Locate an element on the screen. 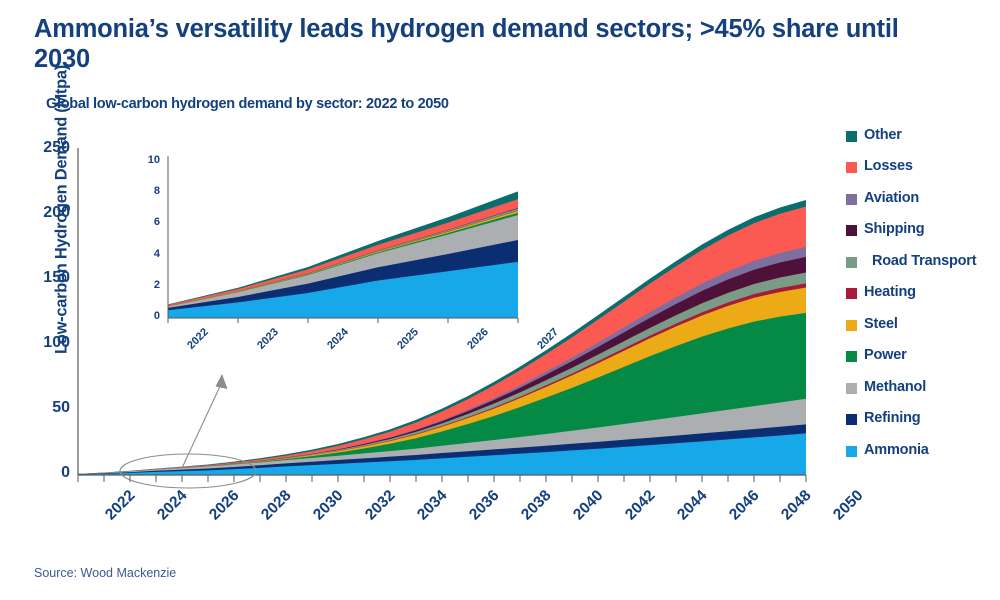 Image resolution: width=1000 pixels, height=600 pixels. inset-plot-group is located at coordinates (343, 254).